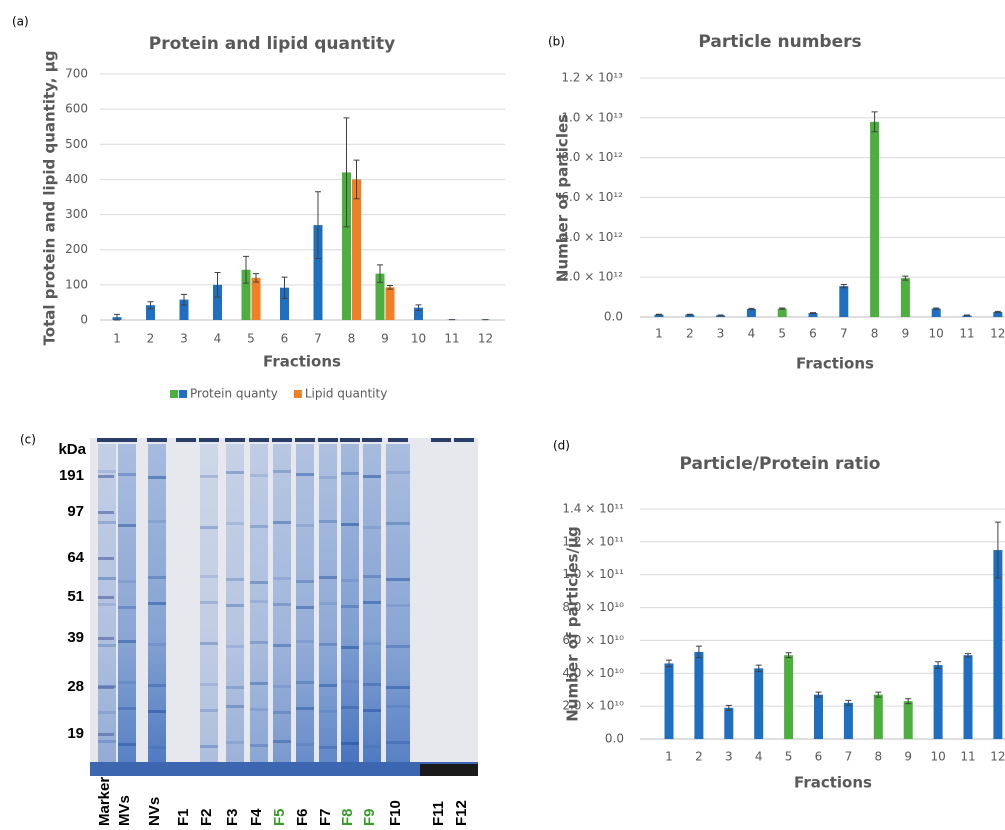 The width and height of the screenshot is (1005, 830). Describe the element at coordinates (593, 706) in the screenshot. I see `y-tick-label: 2.0 × 10¹⁰` at that location.